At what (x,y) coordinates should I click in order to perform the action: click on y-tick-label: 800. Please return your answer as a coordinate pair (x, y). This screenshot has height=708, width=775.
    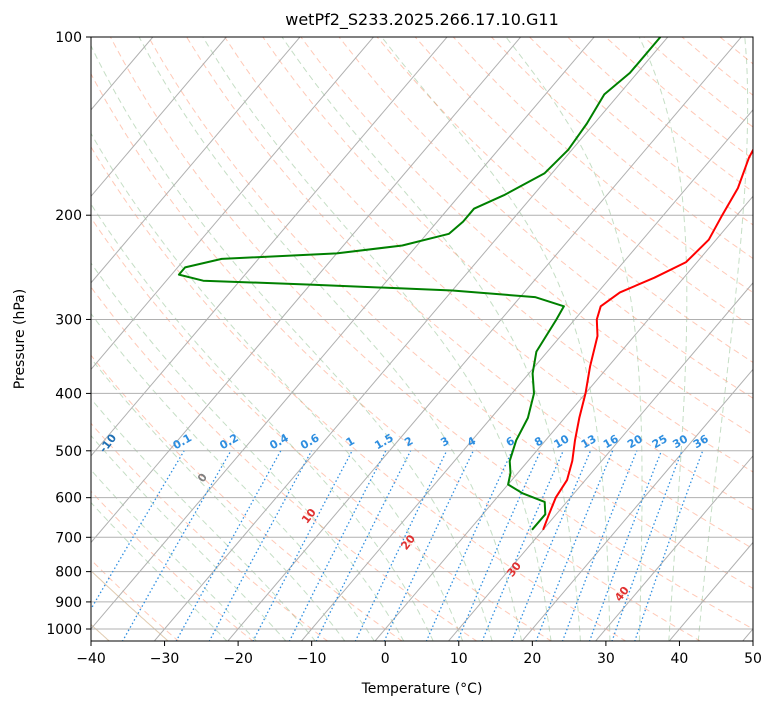
    Looking at the image, I should click on (68, 573).